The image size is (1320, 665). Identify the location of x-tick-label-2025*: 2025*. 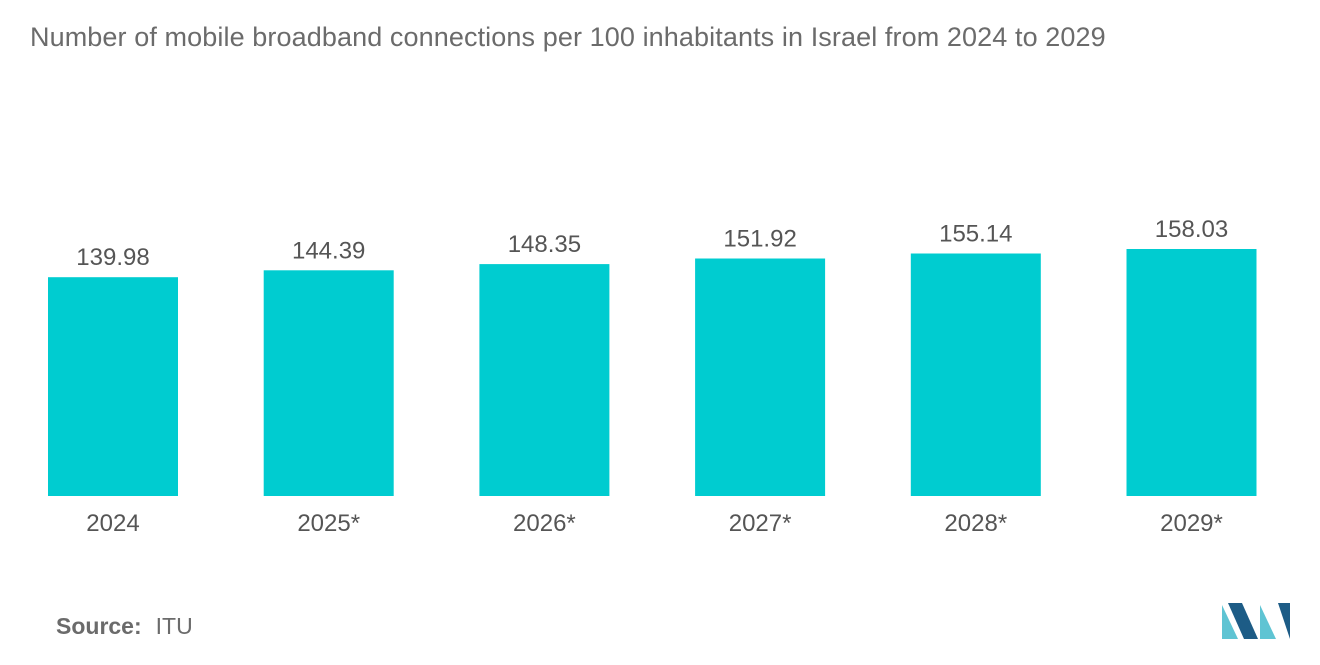
(328, 523).